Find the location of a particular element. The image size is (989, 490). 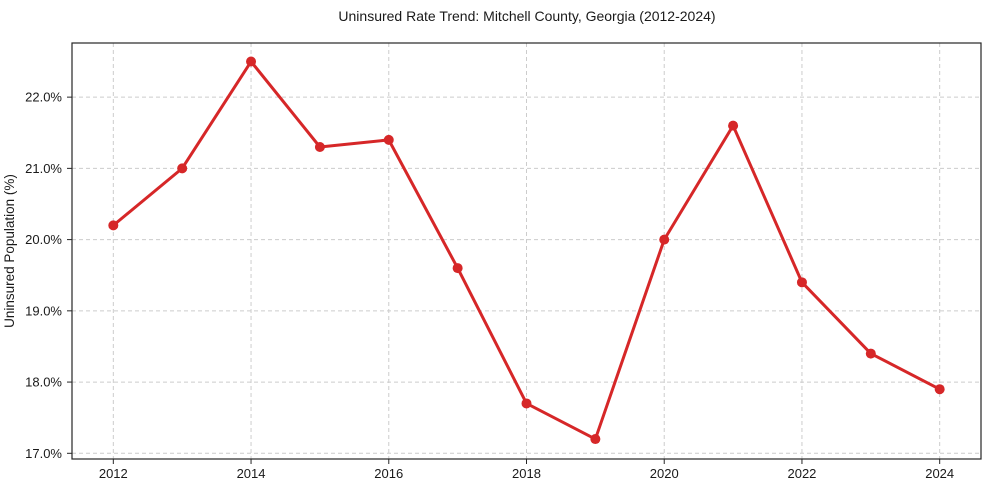

y-tick-label: 21.0% is located at coordinates (43, 168).